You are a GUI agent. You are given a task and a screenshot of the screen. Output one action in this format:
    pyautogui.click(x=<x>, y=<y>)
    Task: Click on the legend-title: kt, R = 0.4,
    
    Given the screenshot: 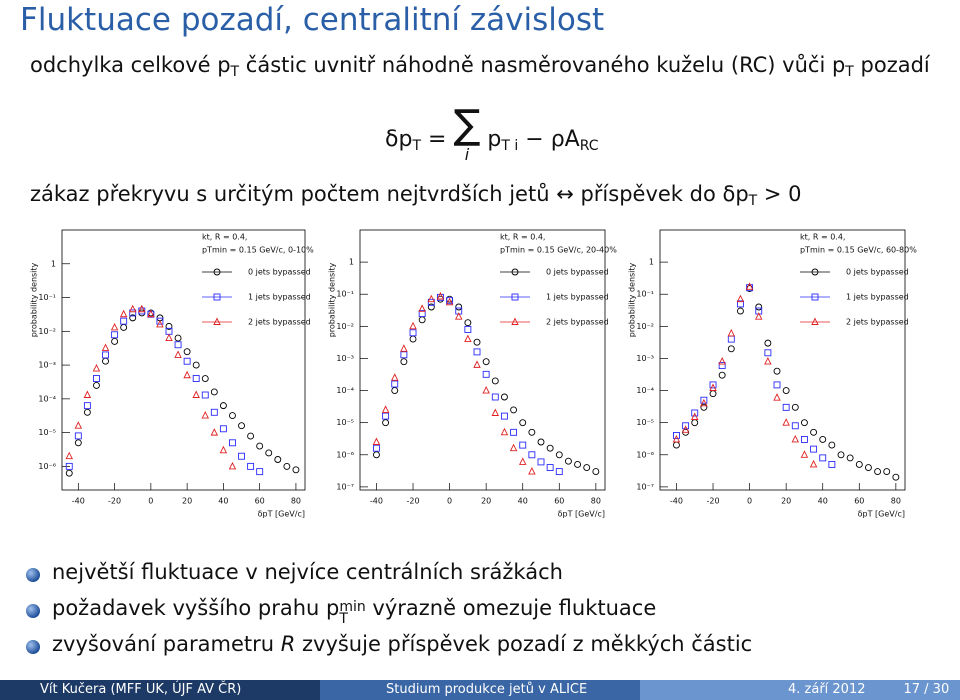 What is the action you would take?
    pyautogui.click(x=822, y=237)
    